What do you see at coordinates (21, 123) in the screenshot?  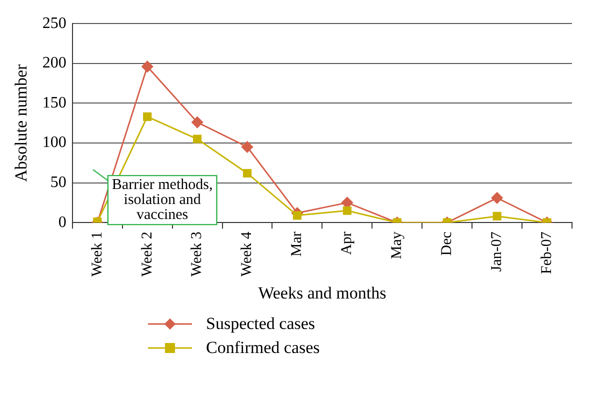 I see `y-axis-title: Absolute number` at bounding box center [21, 123].